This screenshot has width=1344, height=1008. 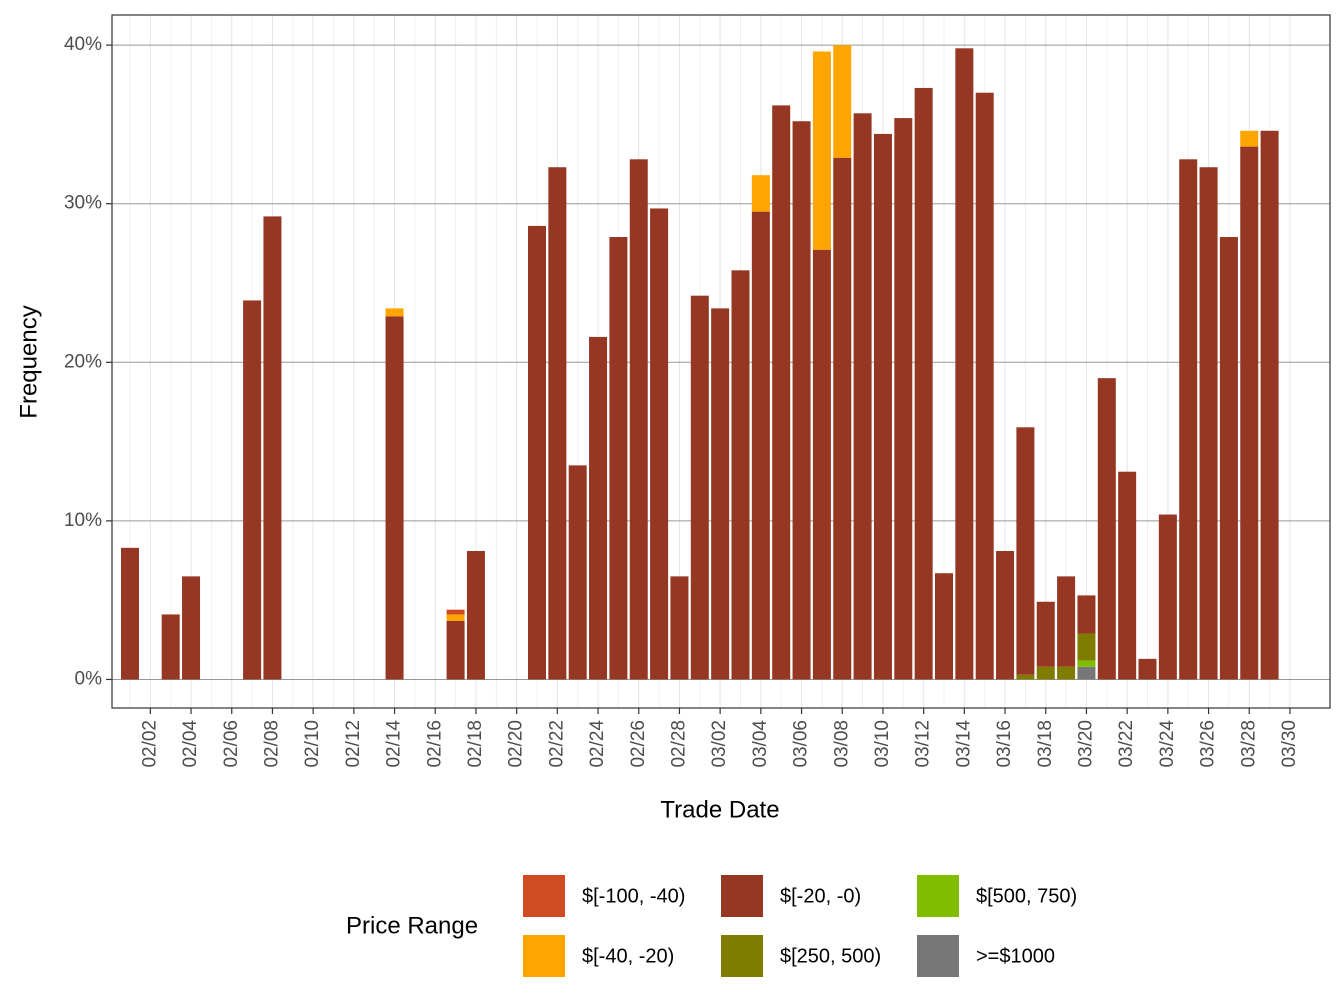 I want to click on x-tick-label: 03/20, so click(x=1085, y=744).